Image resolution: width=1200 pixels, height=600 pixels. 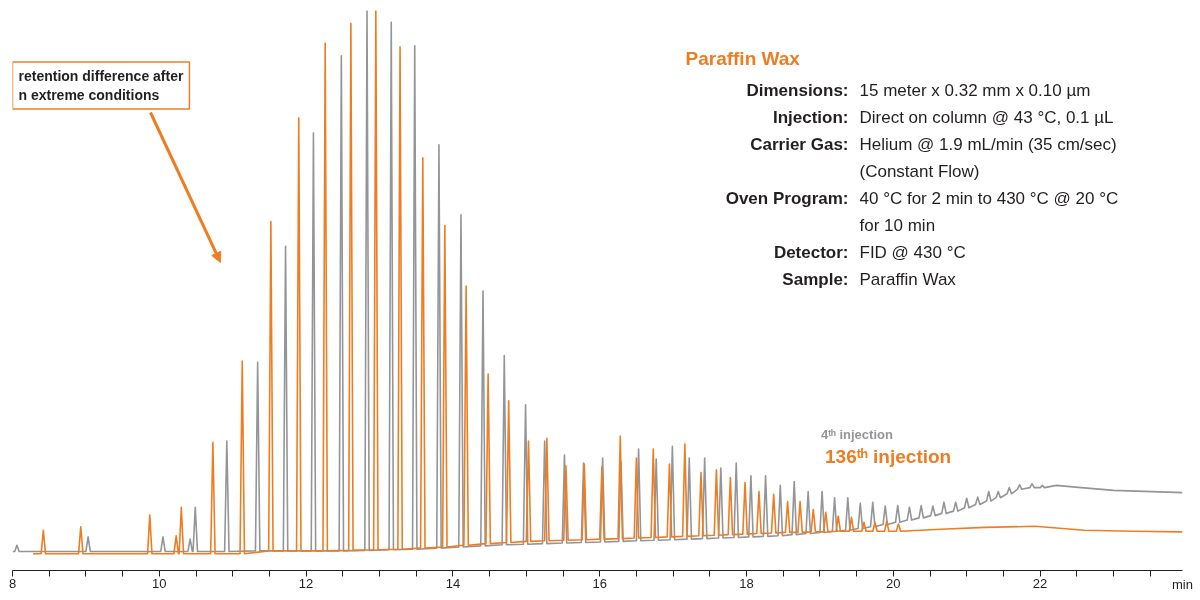 What do you see at coordinates (857, 434) in the screenshot?
I see `text: 4ᵗʰ injection` at bounding box center [857, 434].